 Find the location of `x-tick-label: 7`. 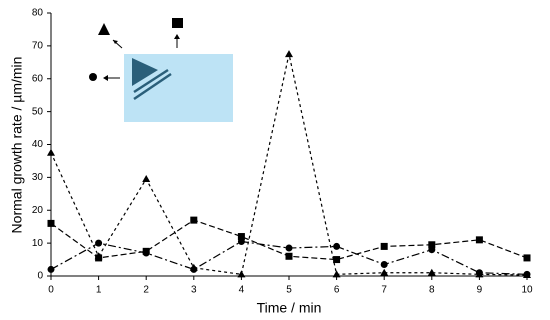

x-tick-label: 7 is located at coordinates (384, 290).